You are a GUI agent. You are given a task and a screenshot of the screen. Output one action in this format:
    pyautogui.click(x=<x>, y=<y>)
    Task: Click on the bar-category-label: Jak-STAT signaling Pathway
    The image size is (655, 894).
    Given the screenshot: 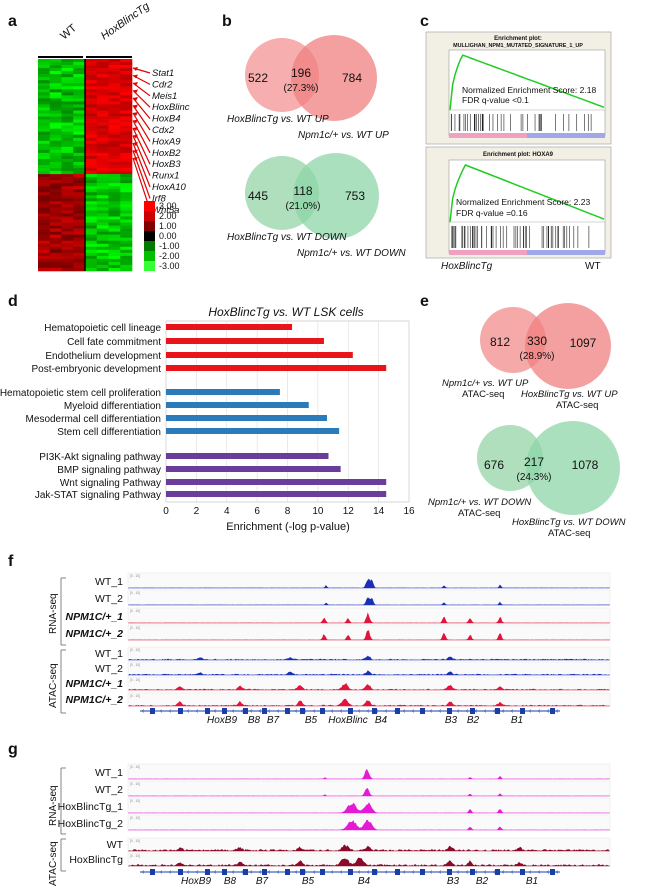 What is the action you would take?
    pyautogui.click(x=98, y=495)
    